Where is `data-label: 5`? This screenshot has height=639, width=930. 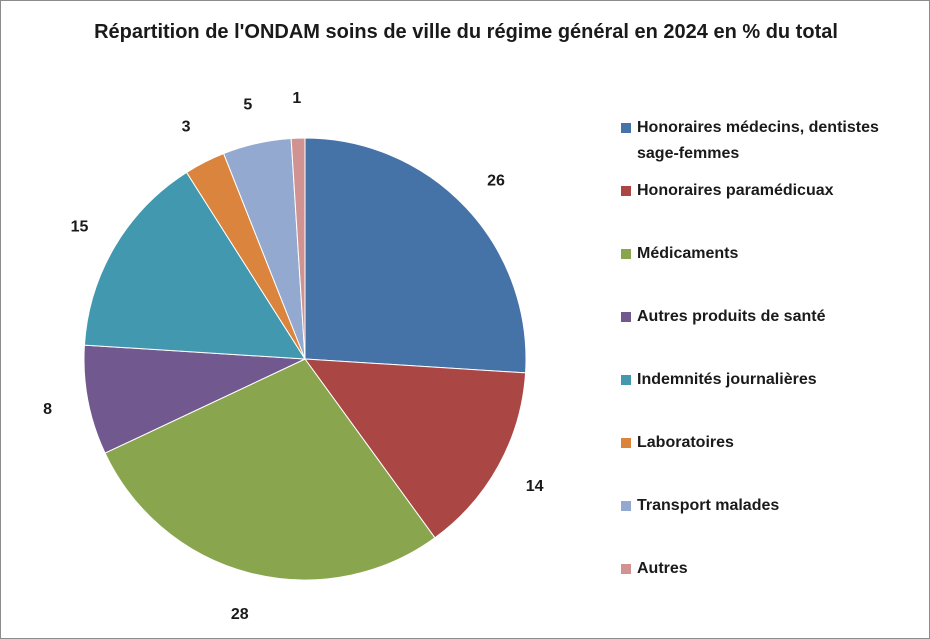
data-label: 5 is located at coordinates (247, 104).